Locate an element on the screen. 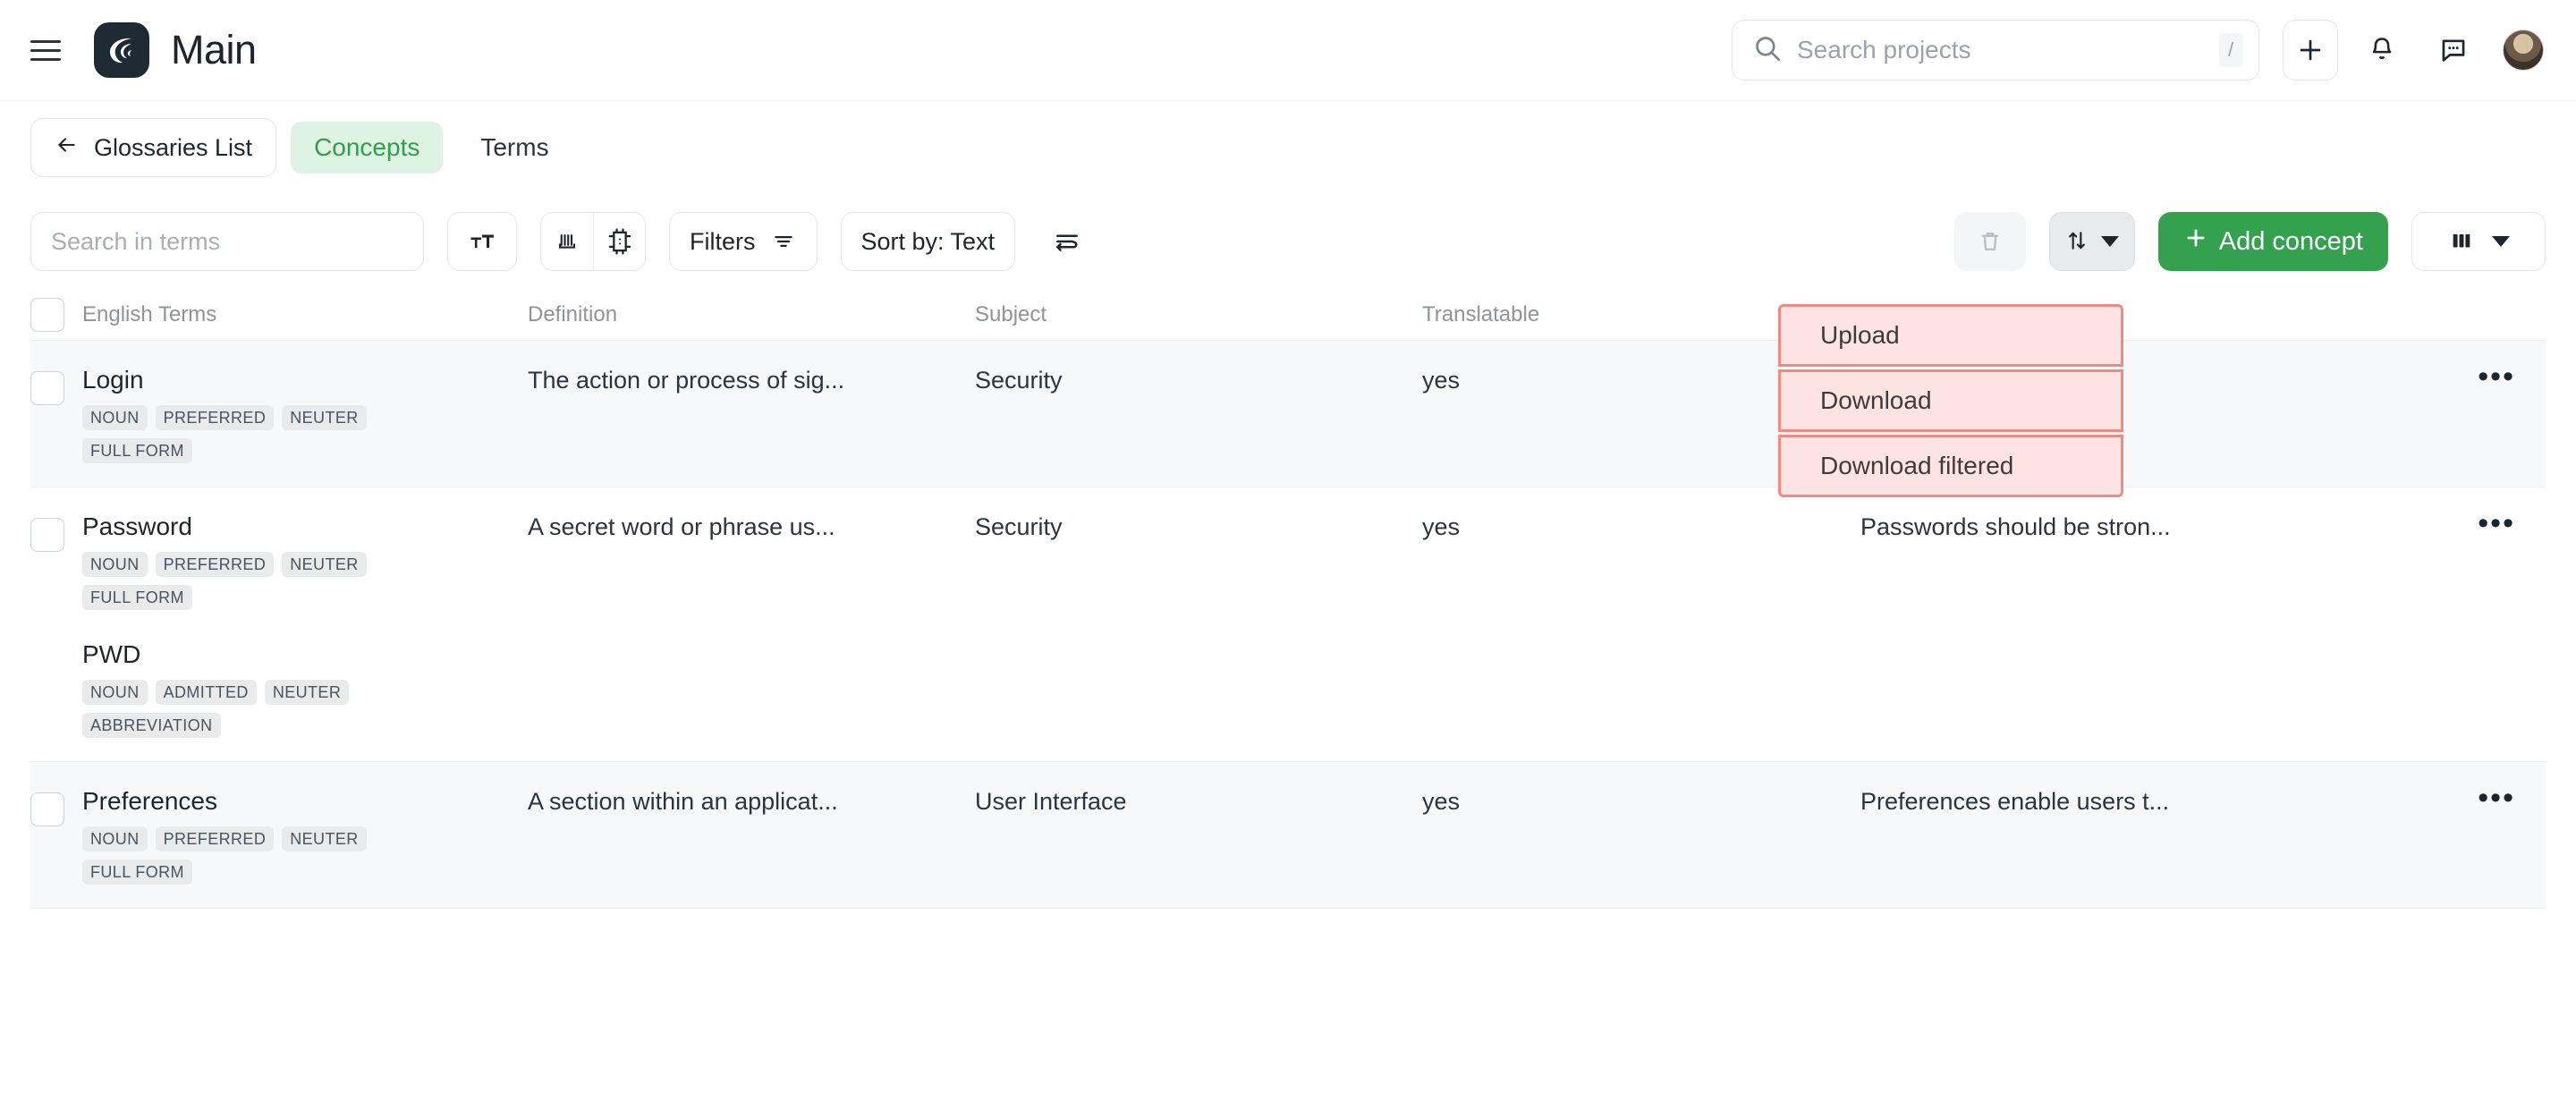  concept-frame-icon is located at coordinates (619, 241).